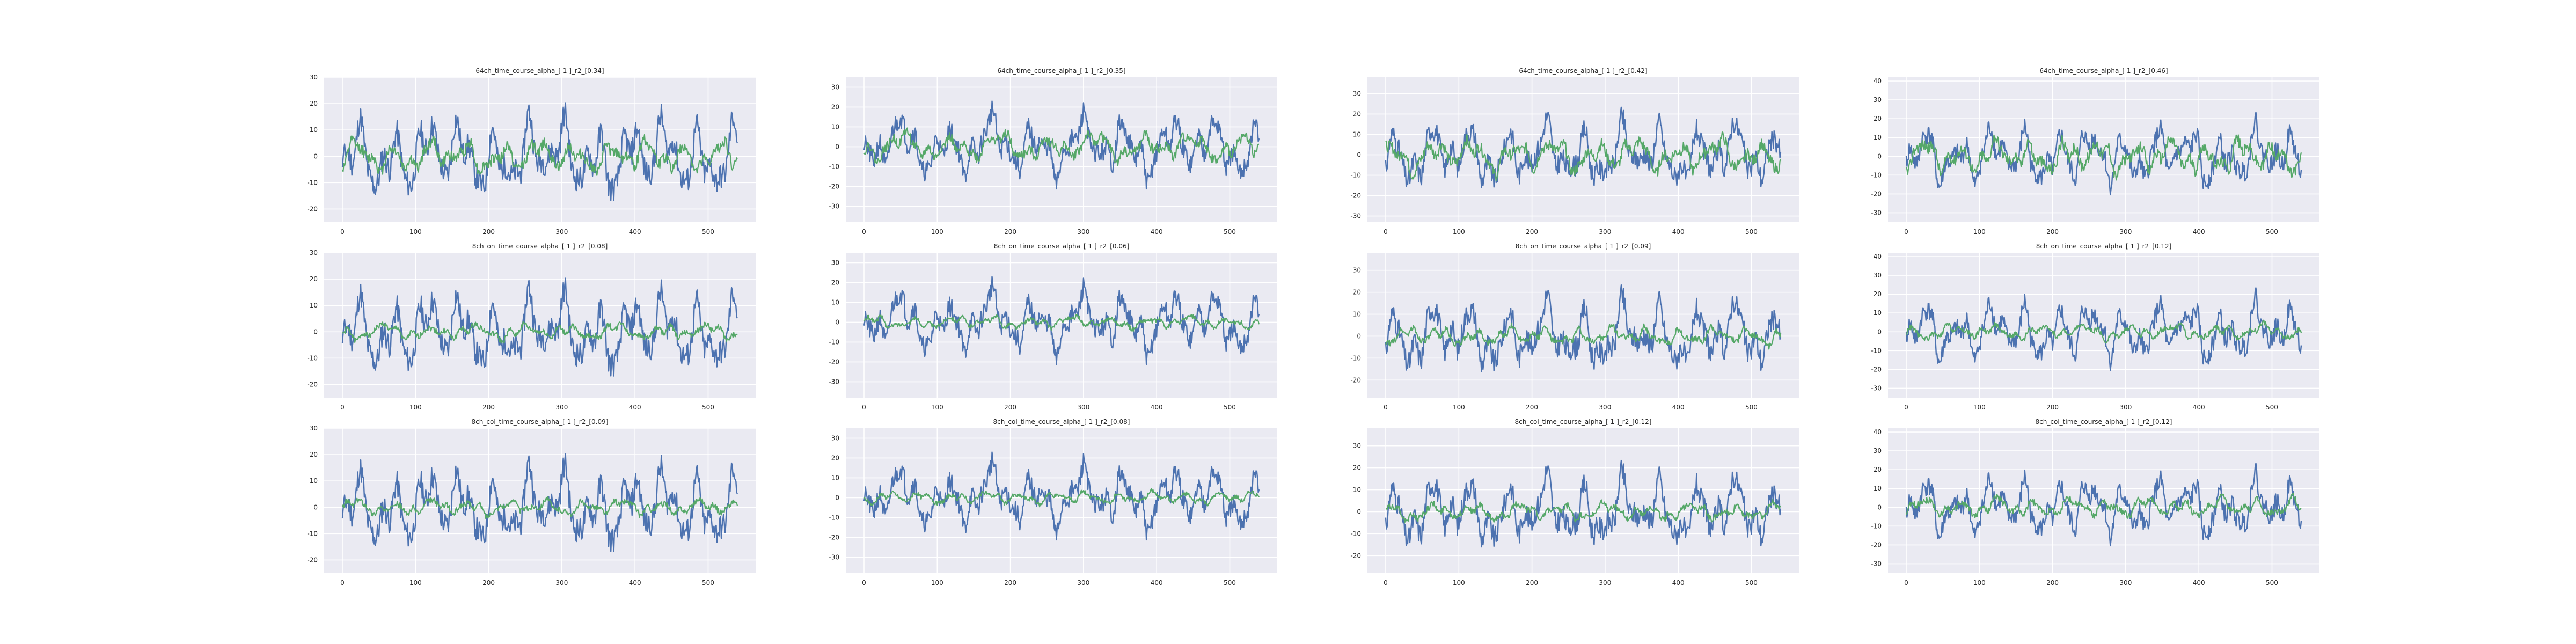  I want to click on chart-title: 64ch_time_course_alpha_[ 1 ]_r2_[0.42], so click(1583, 71).